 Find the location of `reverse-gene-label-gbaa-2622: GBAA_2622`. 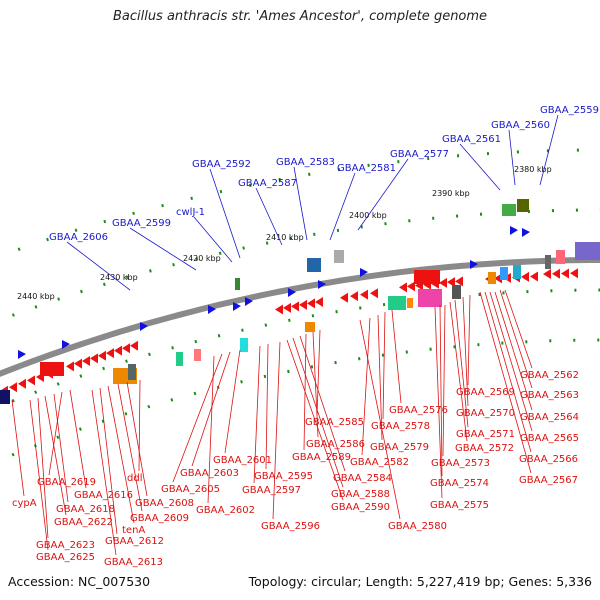

reverse-gene-label-gbaa-2622: GBAA_2622 is located at coordinates (83, 522).